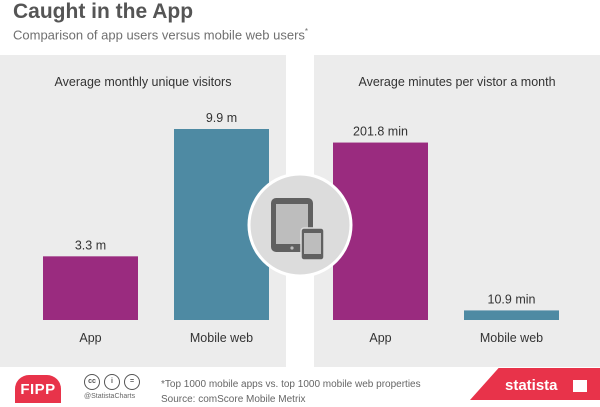  I want to click on smartphone-icon, so click(312, 244).